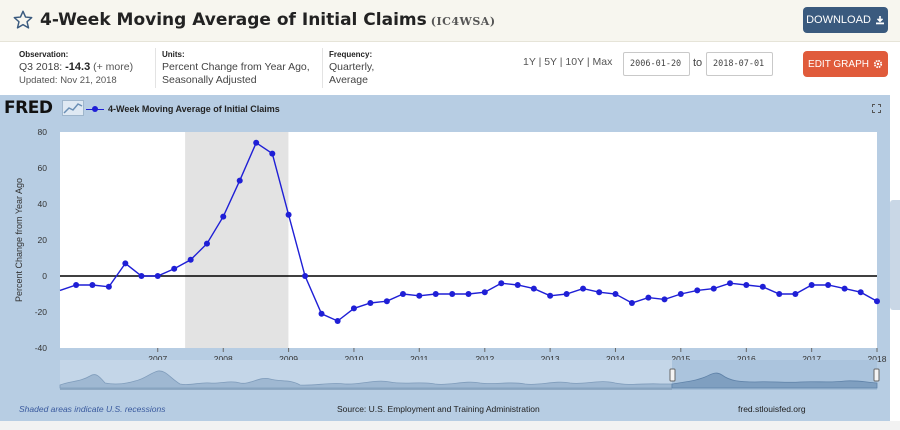 The image size is (900, 430). Describe the element at coordinates (288, 359) in the screenshot. I see `x-tick-label: 2009` at that location.